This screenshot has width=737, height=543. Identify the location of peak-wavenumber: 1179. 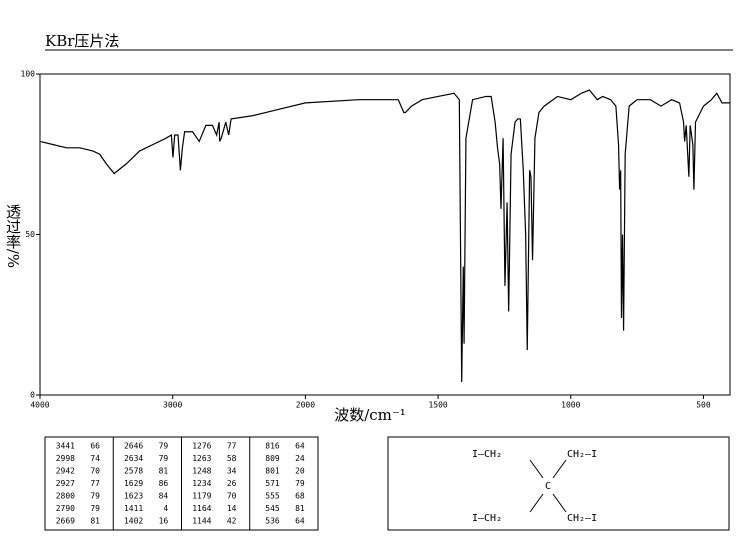
(201, 496).